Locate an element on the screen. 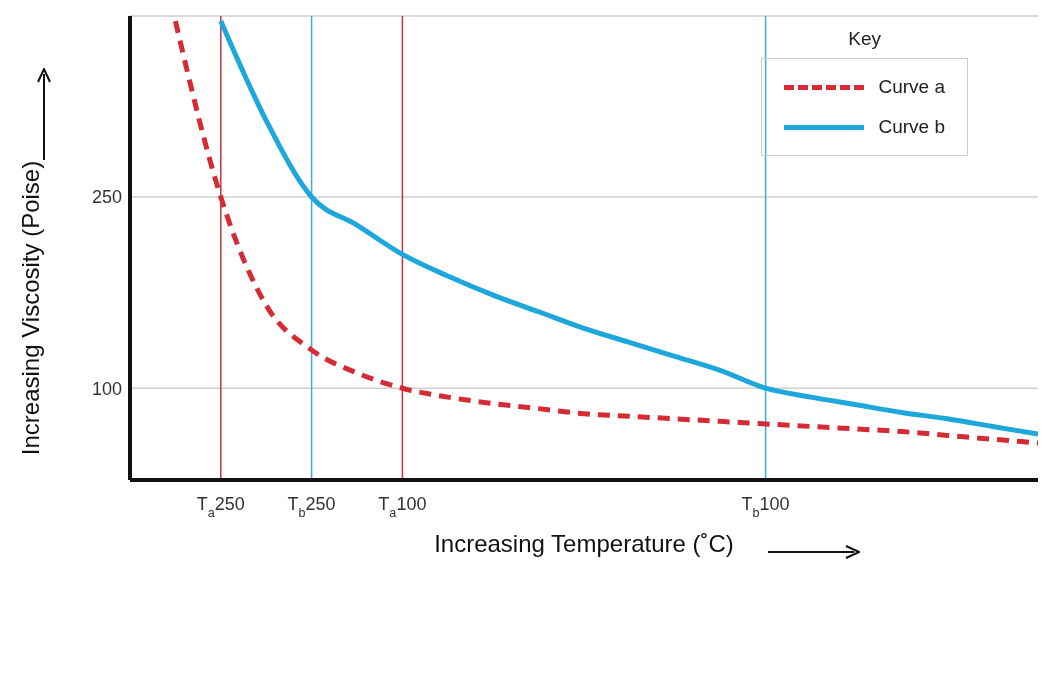  legend-title: Key is located at coordinates (865, 39).